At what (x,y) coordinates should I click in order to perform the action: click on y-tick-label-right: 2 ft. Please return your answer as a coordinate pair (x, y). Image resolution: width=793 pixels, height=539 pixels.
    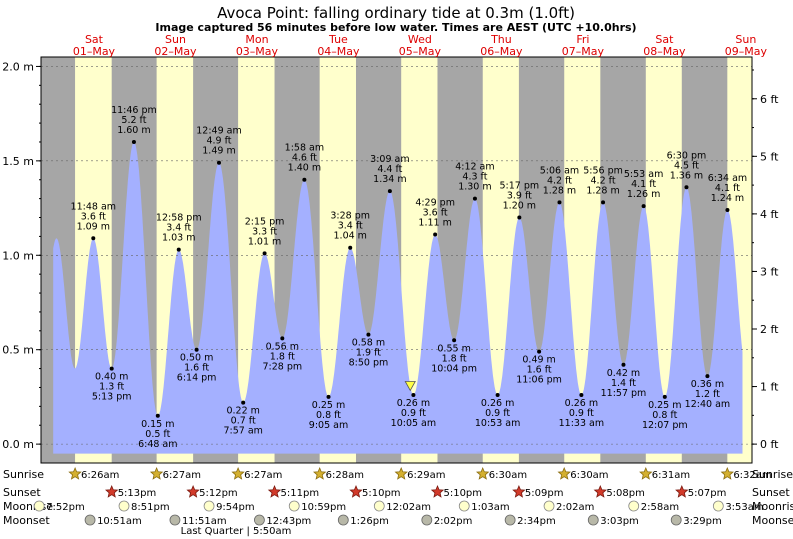
    Looking at the image, I should click on (769, 329).